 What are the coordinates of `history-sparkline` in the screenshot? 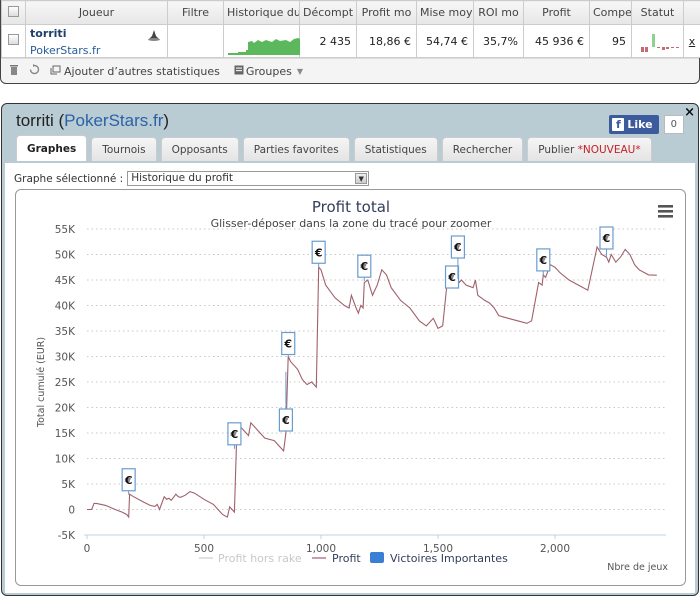 It's located at (261, 41).